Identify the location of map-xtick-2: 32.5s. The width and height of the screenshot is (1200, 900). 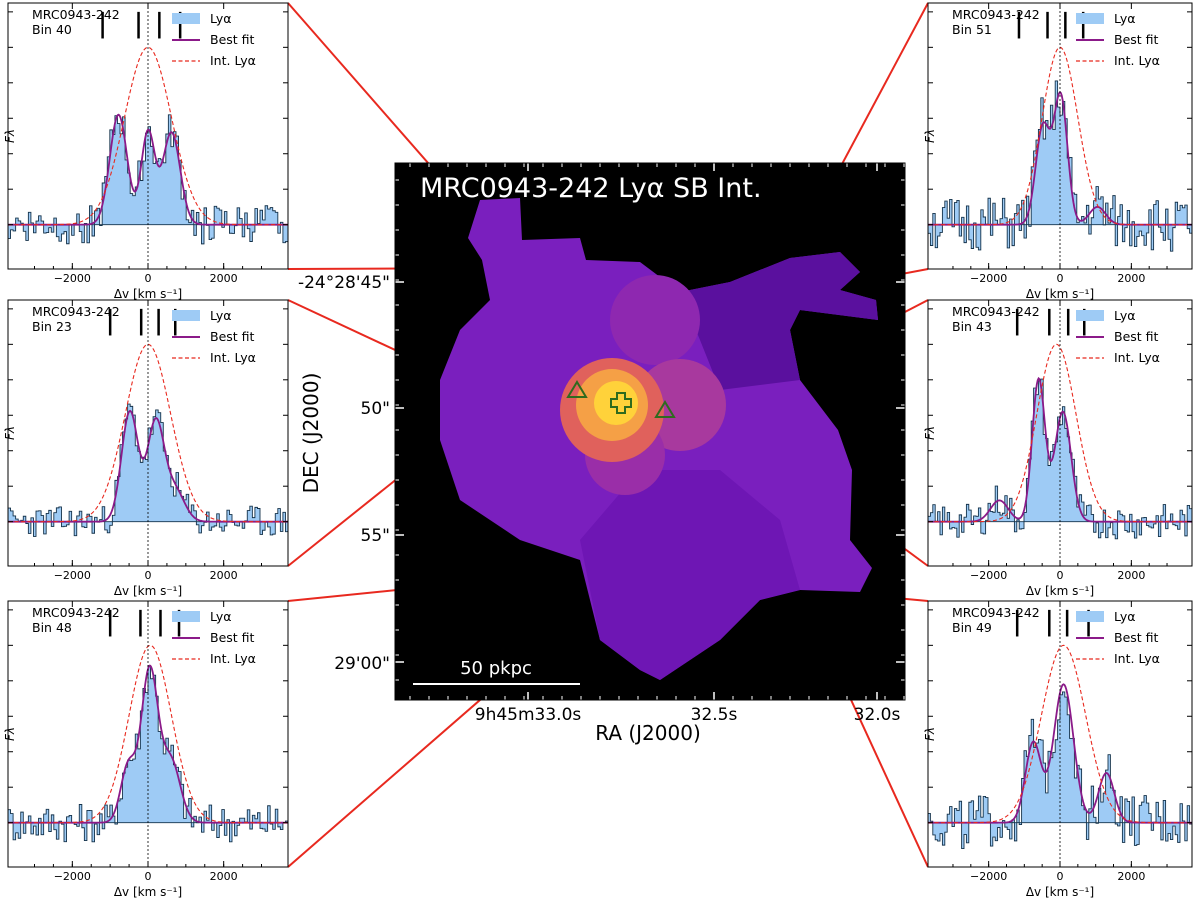
(714, 715).